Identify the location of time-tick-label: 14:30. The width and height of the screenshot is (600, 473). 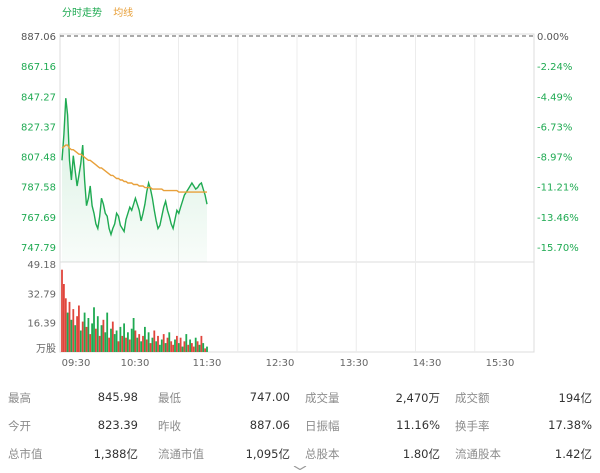
(427, 363).